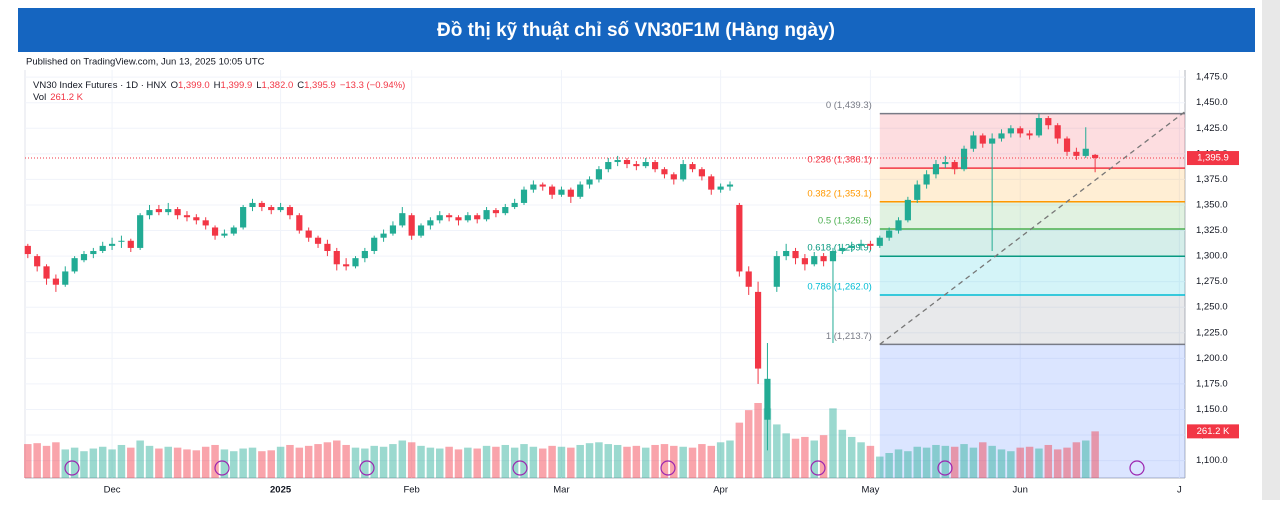 The width and height of the screenshot is (1280, 505). I want to click on fib-label: 1 (1,213.7), so click(849, 336).